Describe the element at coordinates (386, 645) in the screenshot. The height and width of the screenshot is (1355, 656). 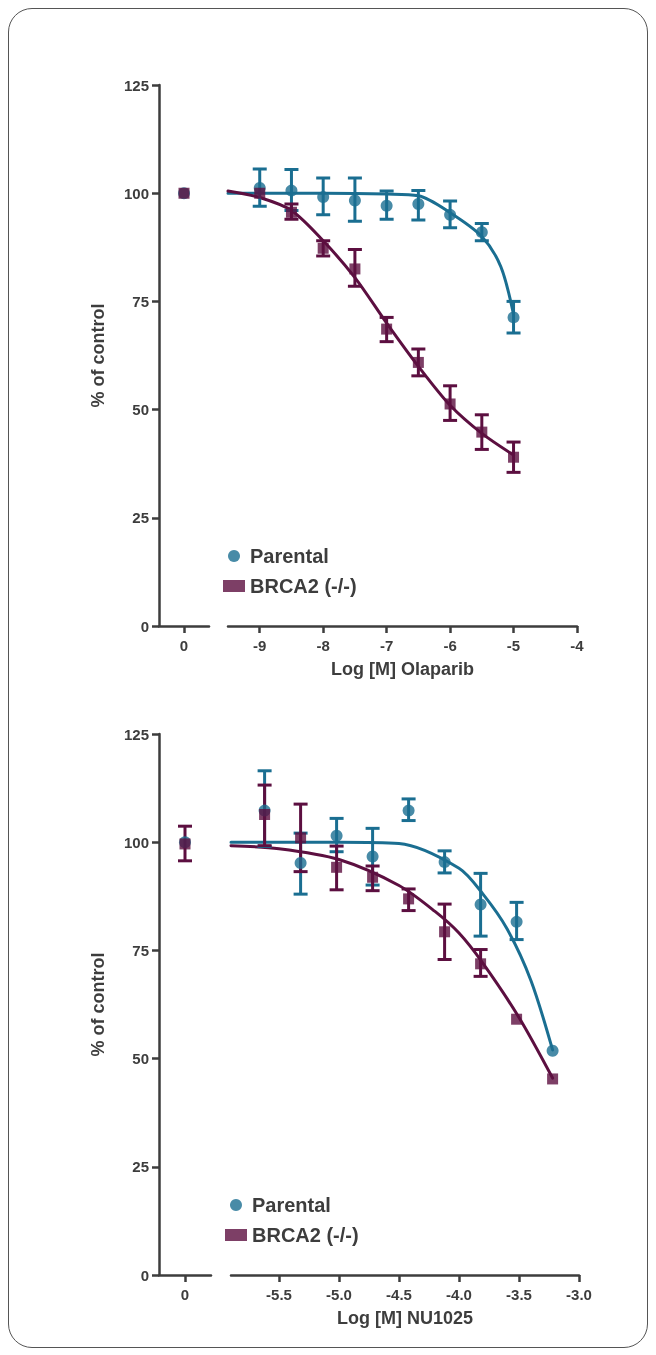
I see `x-tick-label: -7` at that location.